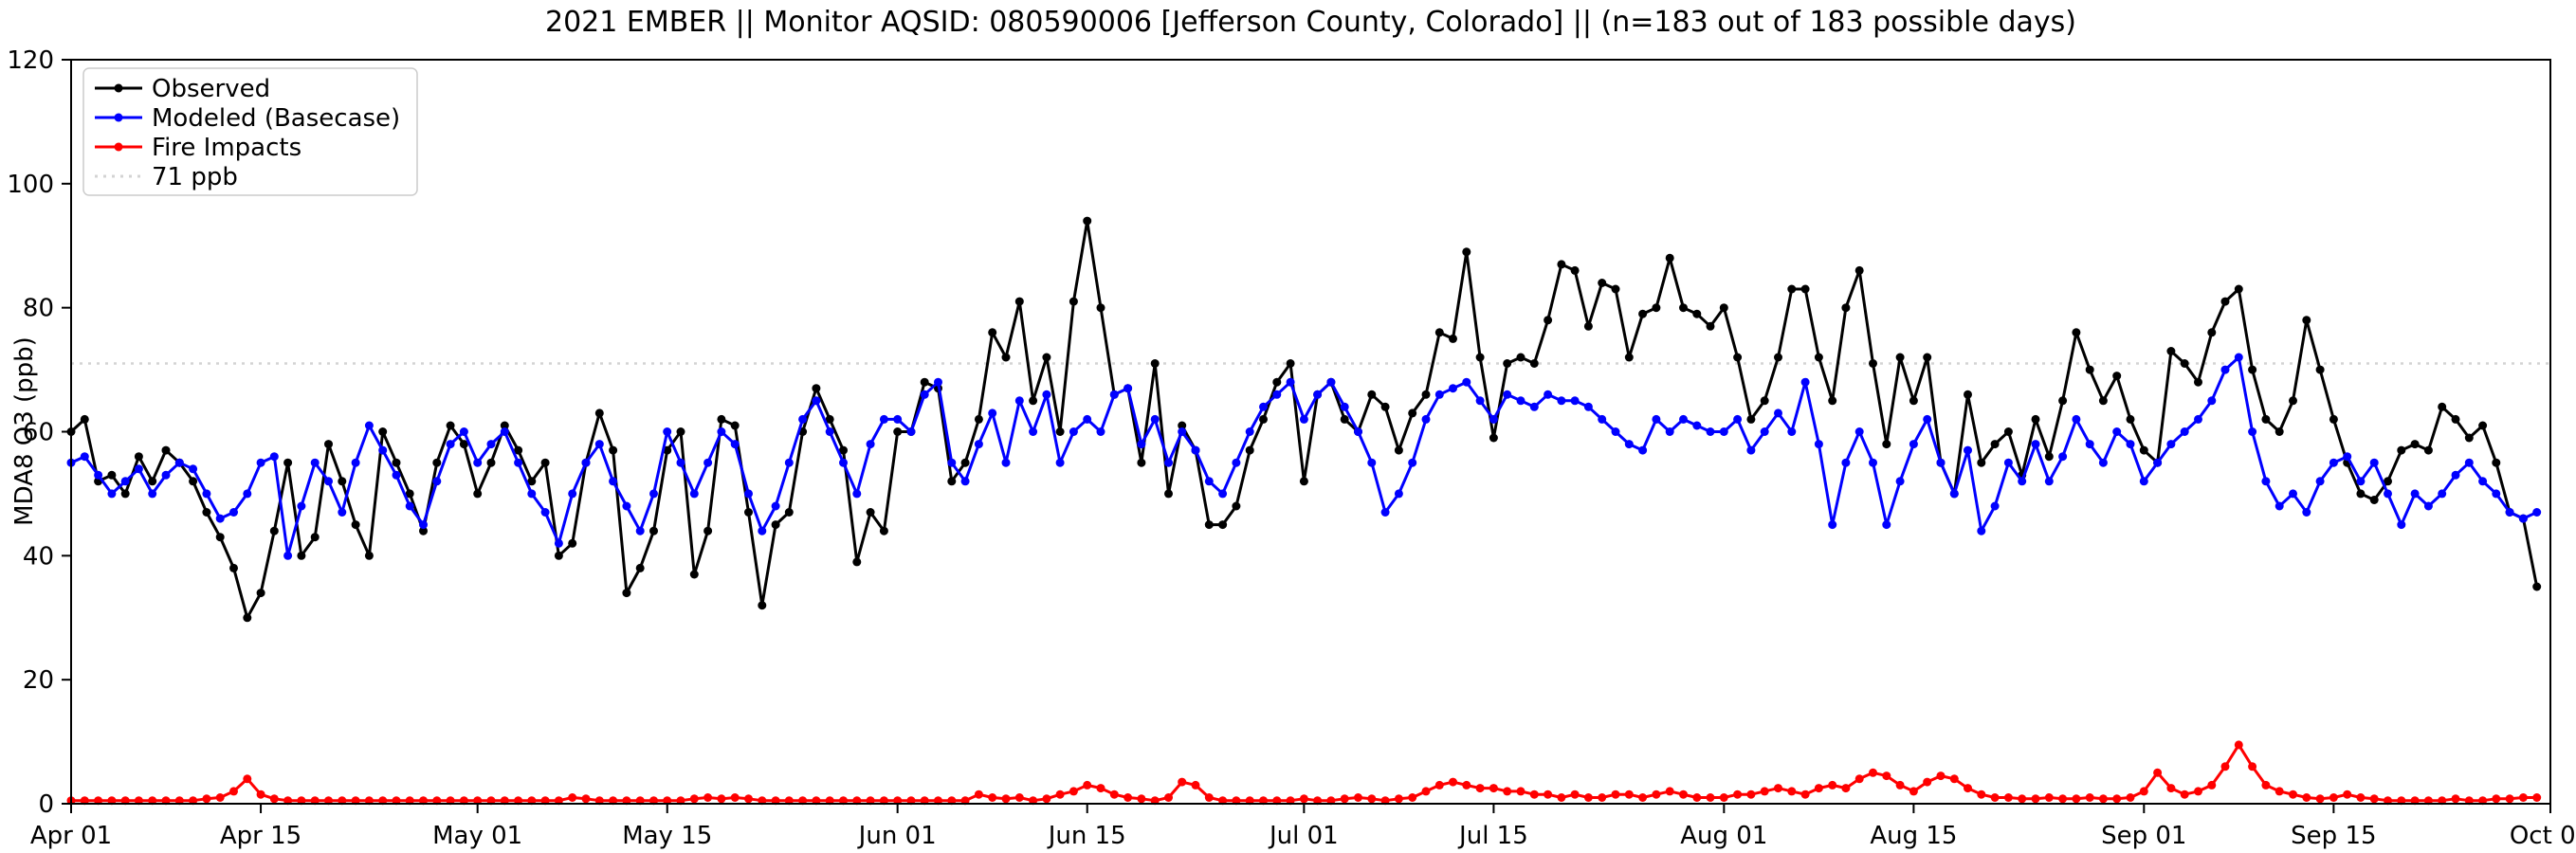  What do you see at coordinates (2543, 836) in the screenshot?
I see `x-tick-label: Oct 01` at bounding box center [2543, 836].